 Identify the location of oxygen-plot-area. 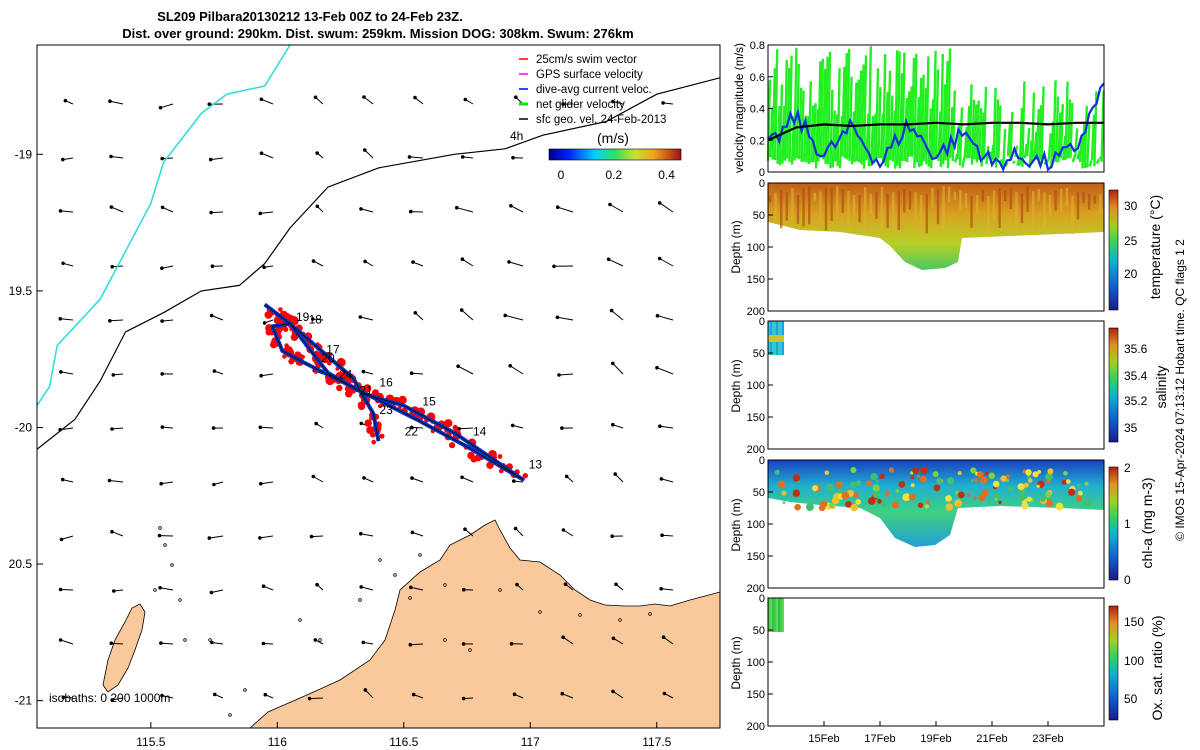
(936, 662).